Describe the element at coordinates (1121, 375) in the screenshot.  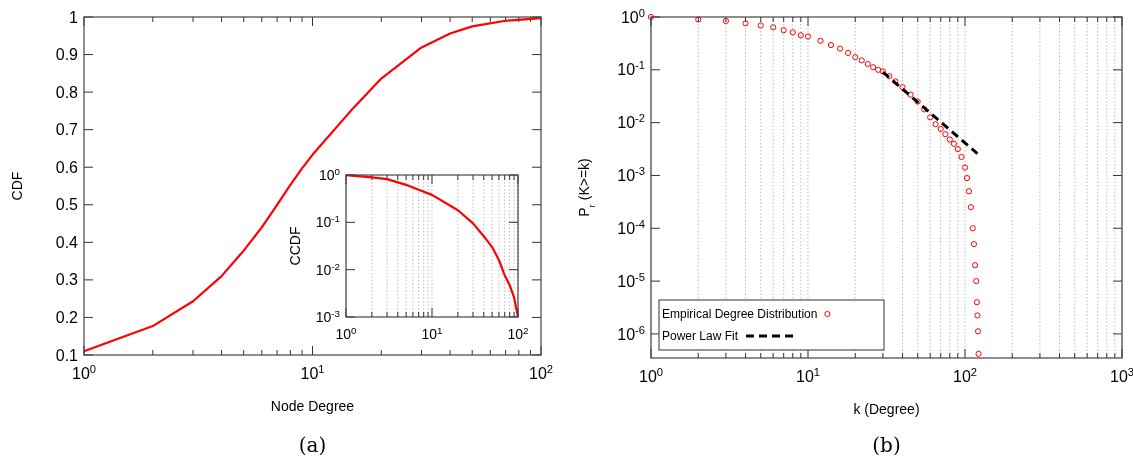
I see `x-tick-label: 10$^{3}$` at that location.